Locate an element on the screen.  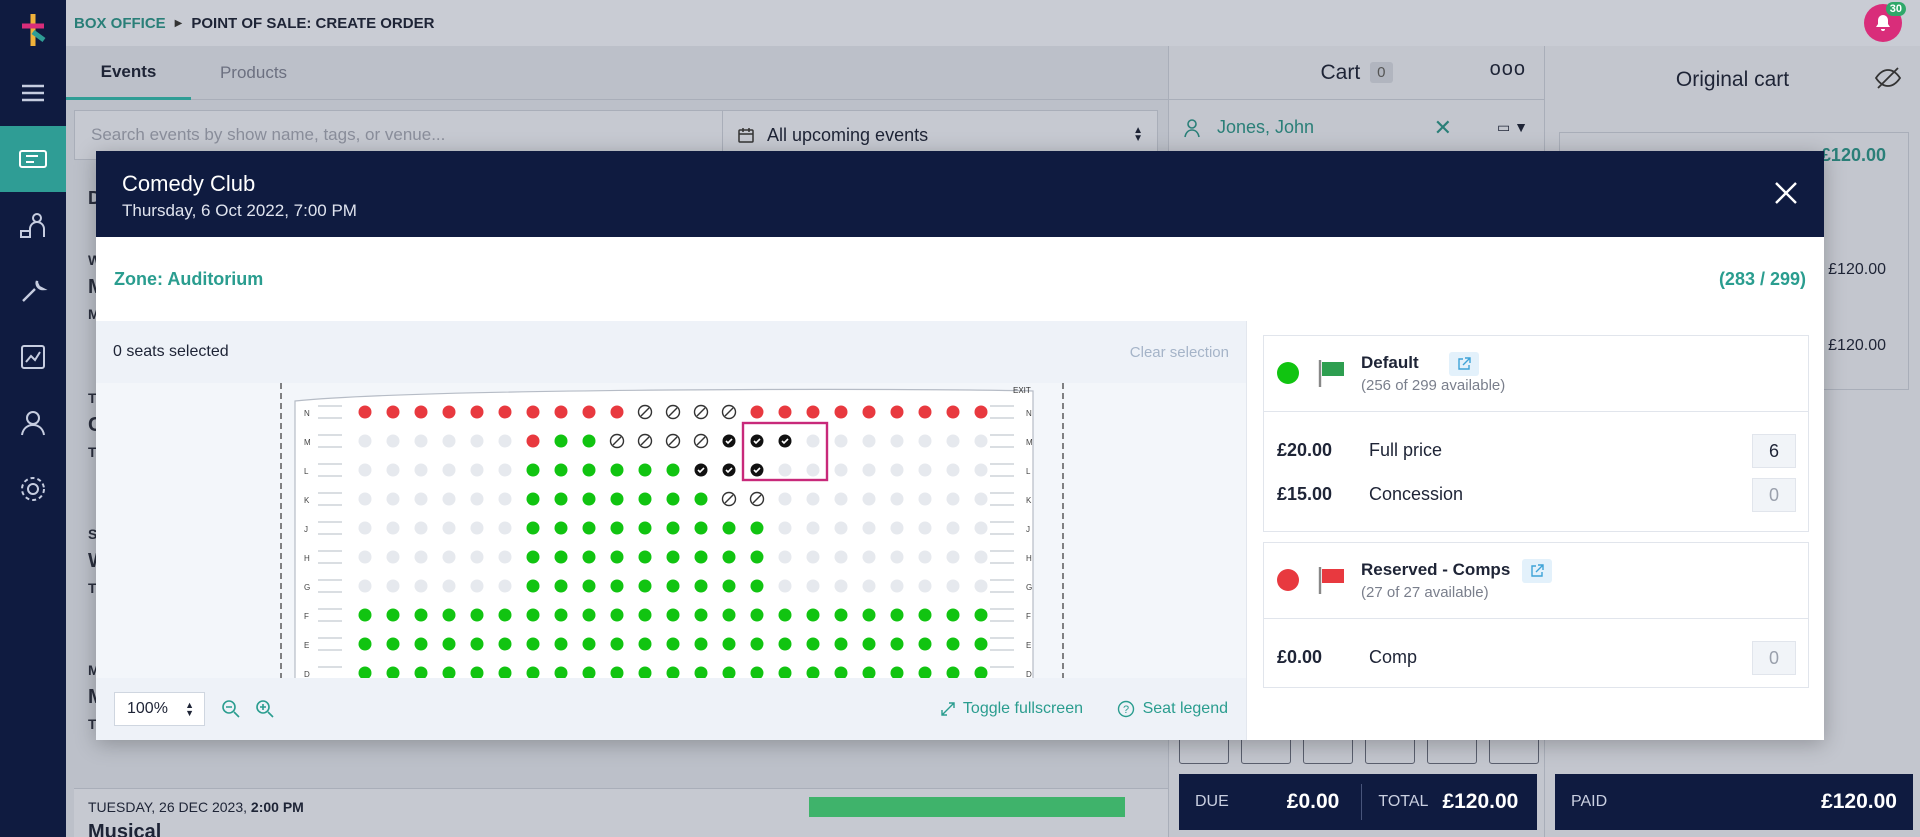
zoom-stepper-icon: ▲ ▼ is located at coordinates (189, 709).